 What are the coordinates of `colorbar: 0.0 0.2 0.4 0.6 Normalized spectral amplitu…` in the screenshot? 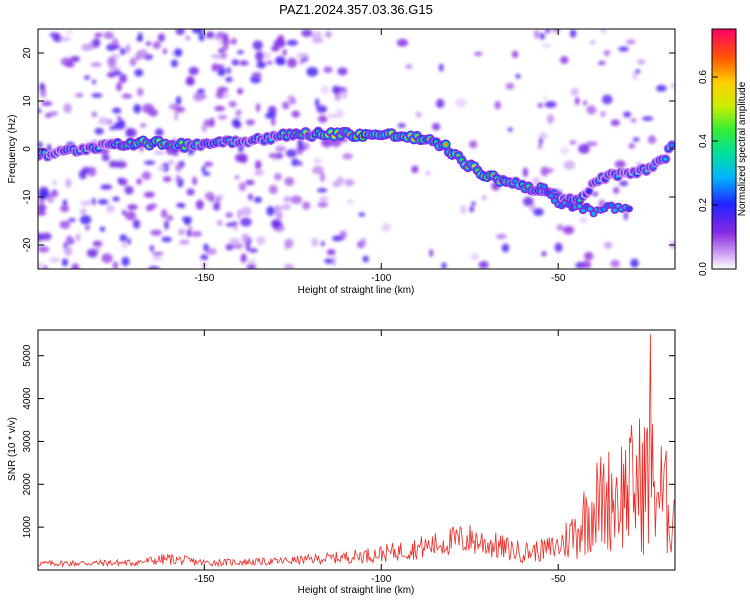 It's located at (723, 152).